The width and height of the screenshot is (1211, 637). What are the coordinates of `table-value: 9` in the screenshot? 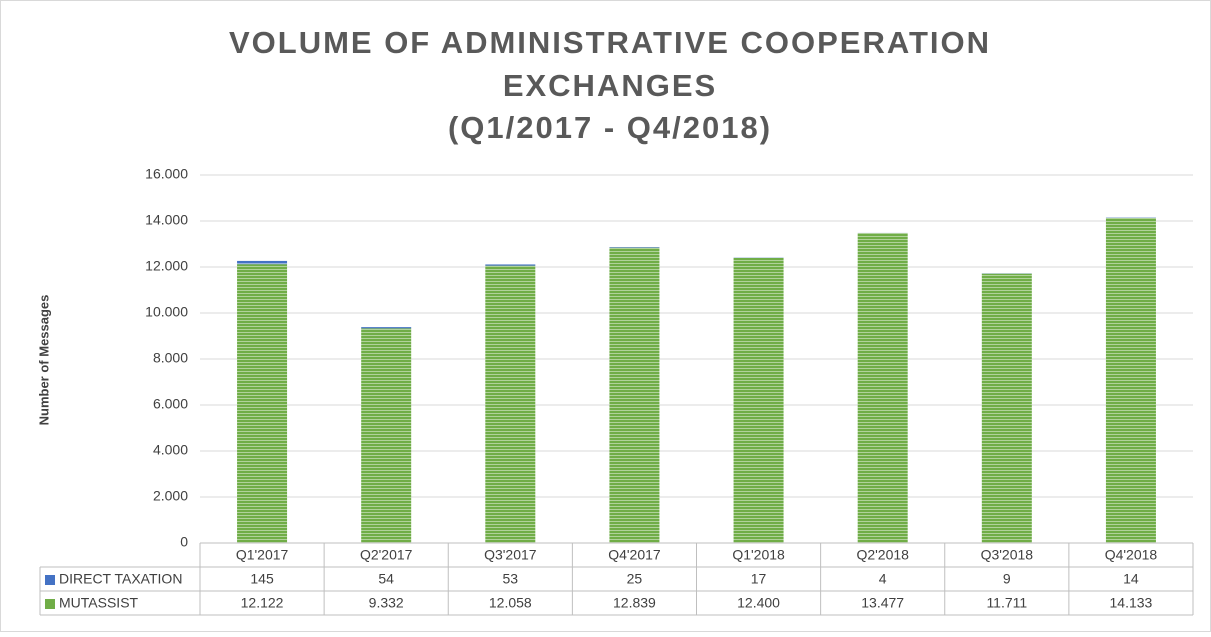 It's located at (1007, 579).